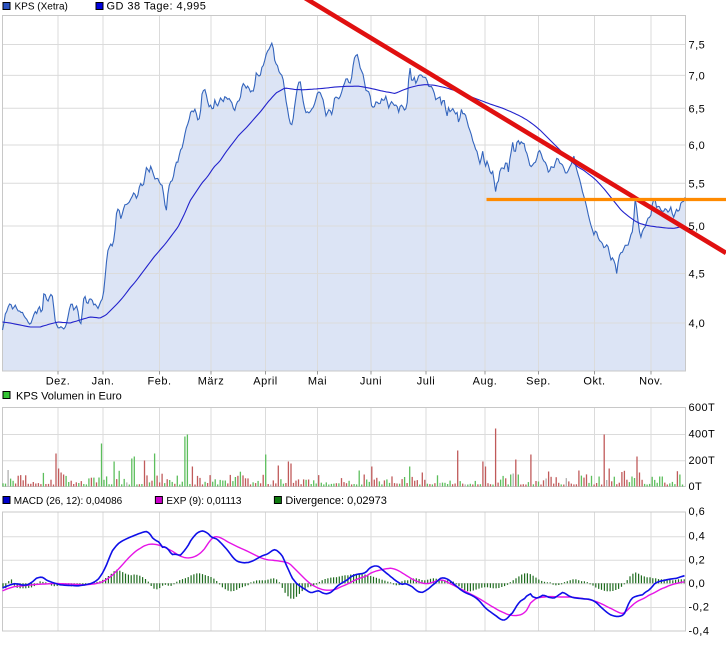 This screenshot has height=645, width=726. I want to click on svg-text: KPS (Xetra), so click(41, 7).